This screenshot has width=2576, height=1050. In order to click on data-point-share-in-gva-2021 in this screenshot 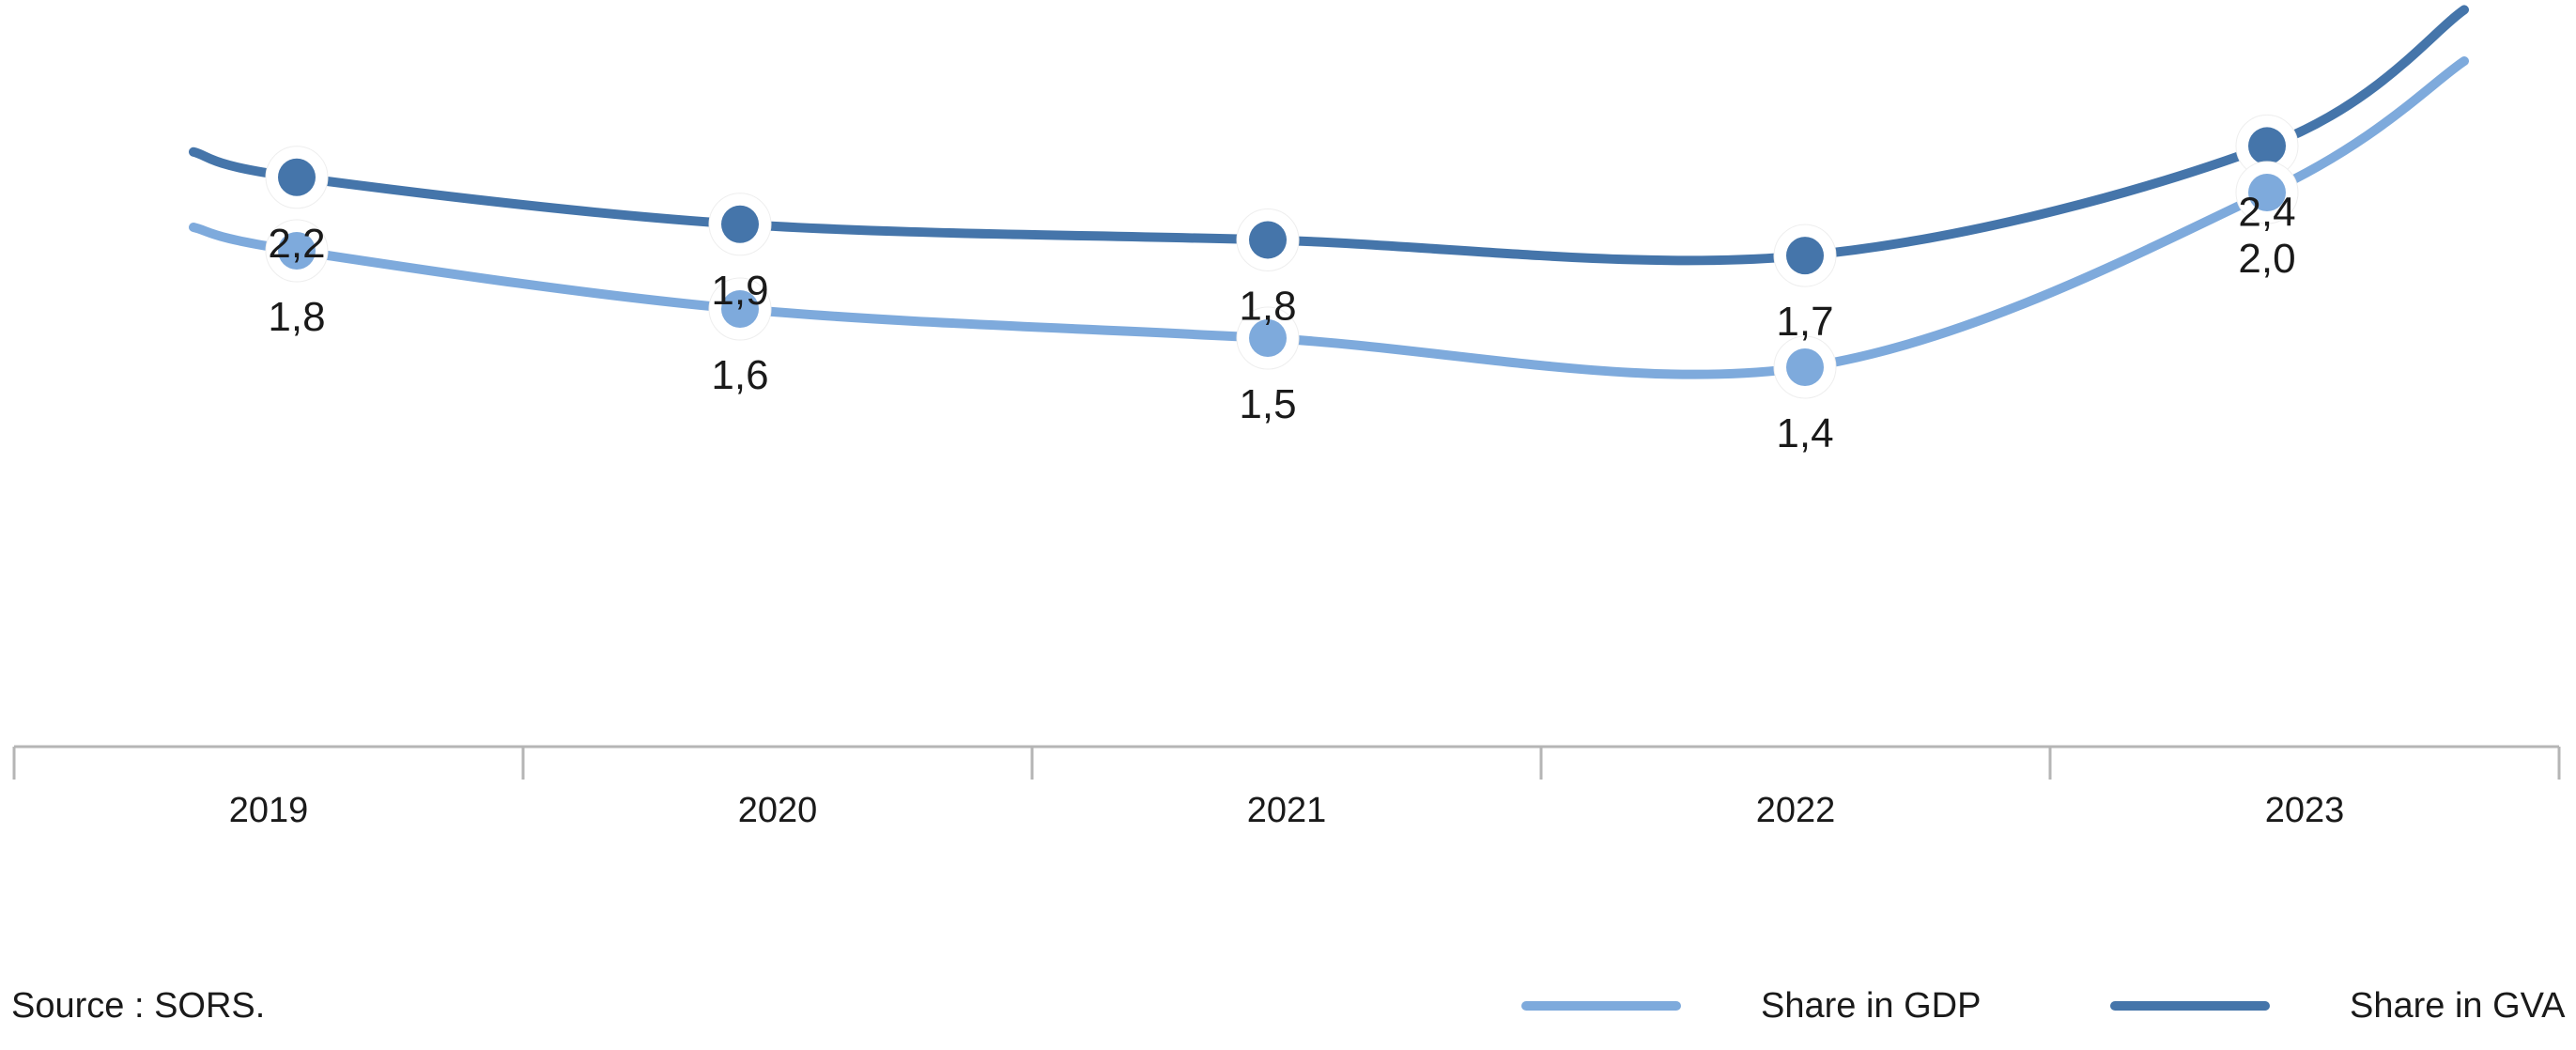, I will do `click(1268, 240)`.